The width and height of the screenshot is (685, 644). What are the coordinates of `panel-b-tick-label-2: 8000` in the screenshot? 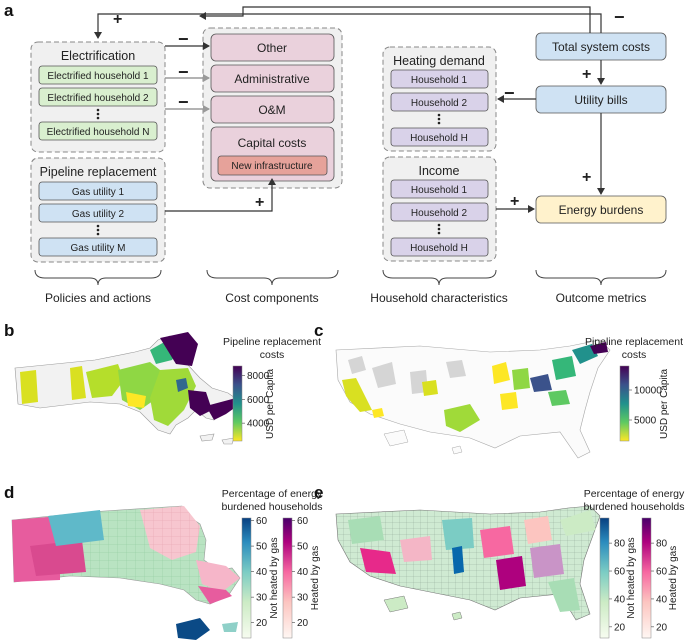 It's located at (258, 376).